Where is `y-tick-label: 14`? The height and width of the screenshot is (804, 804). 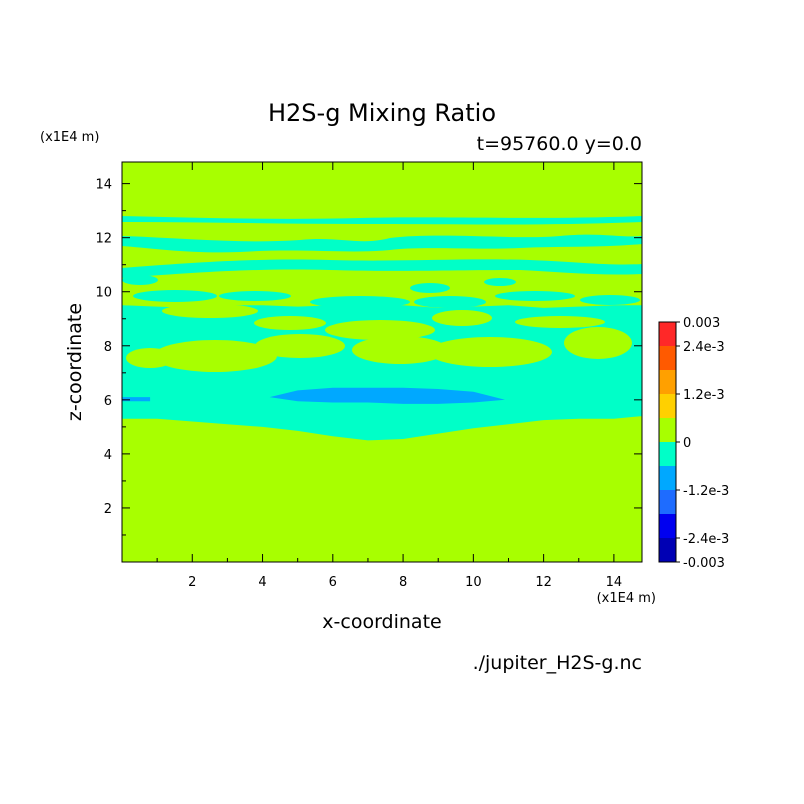 y-tick-label: 14 is located at coordinates (103, 185).